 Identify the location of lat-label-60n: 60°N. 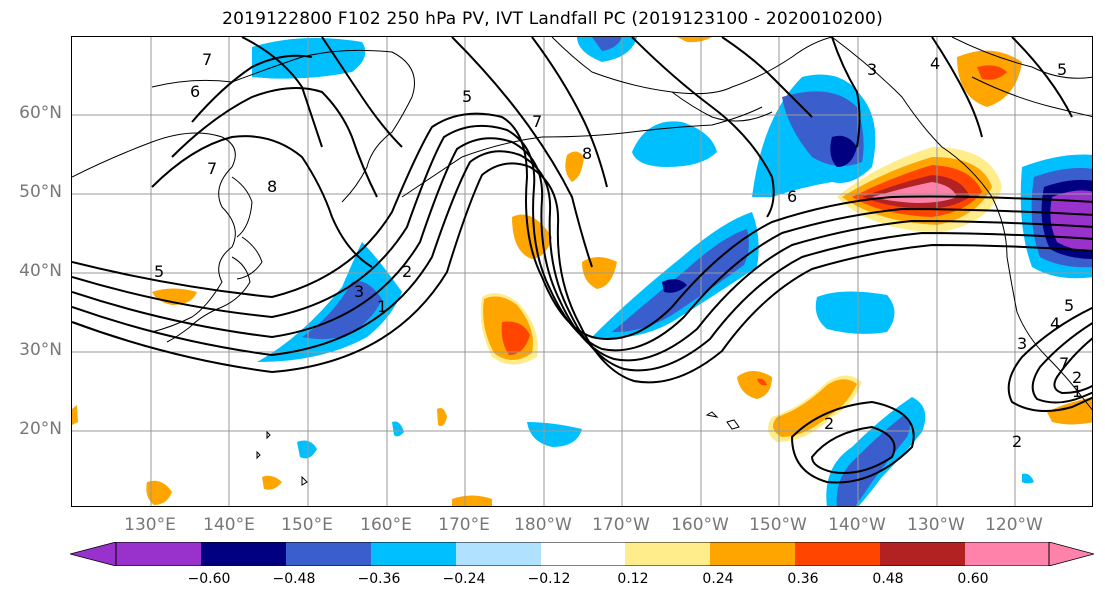
(40, 113).